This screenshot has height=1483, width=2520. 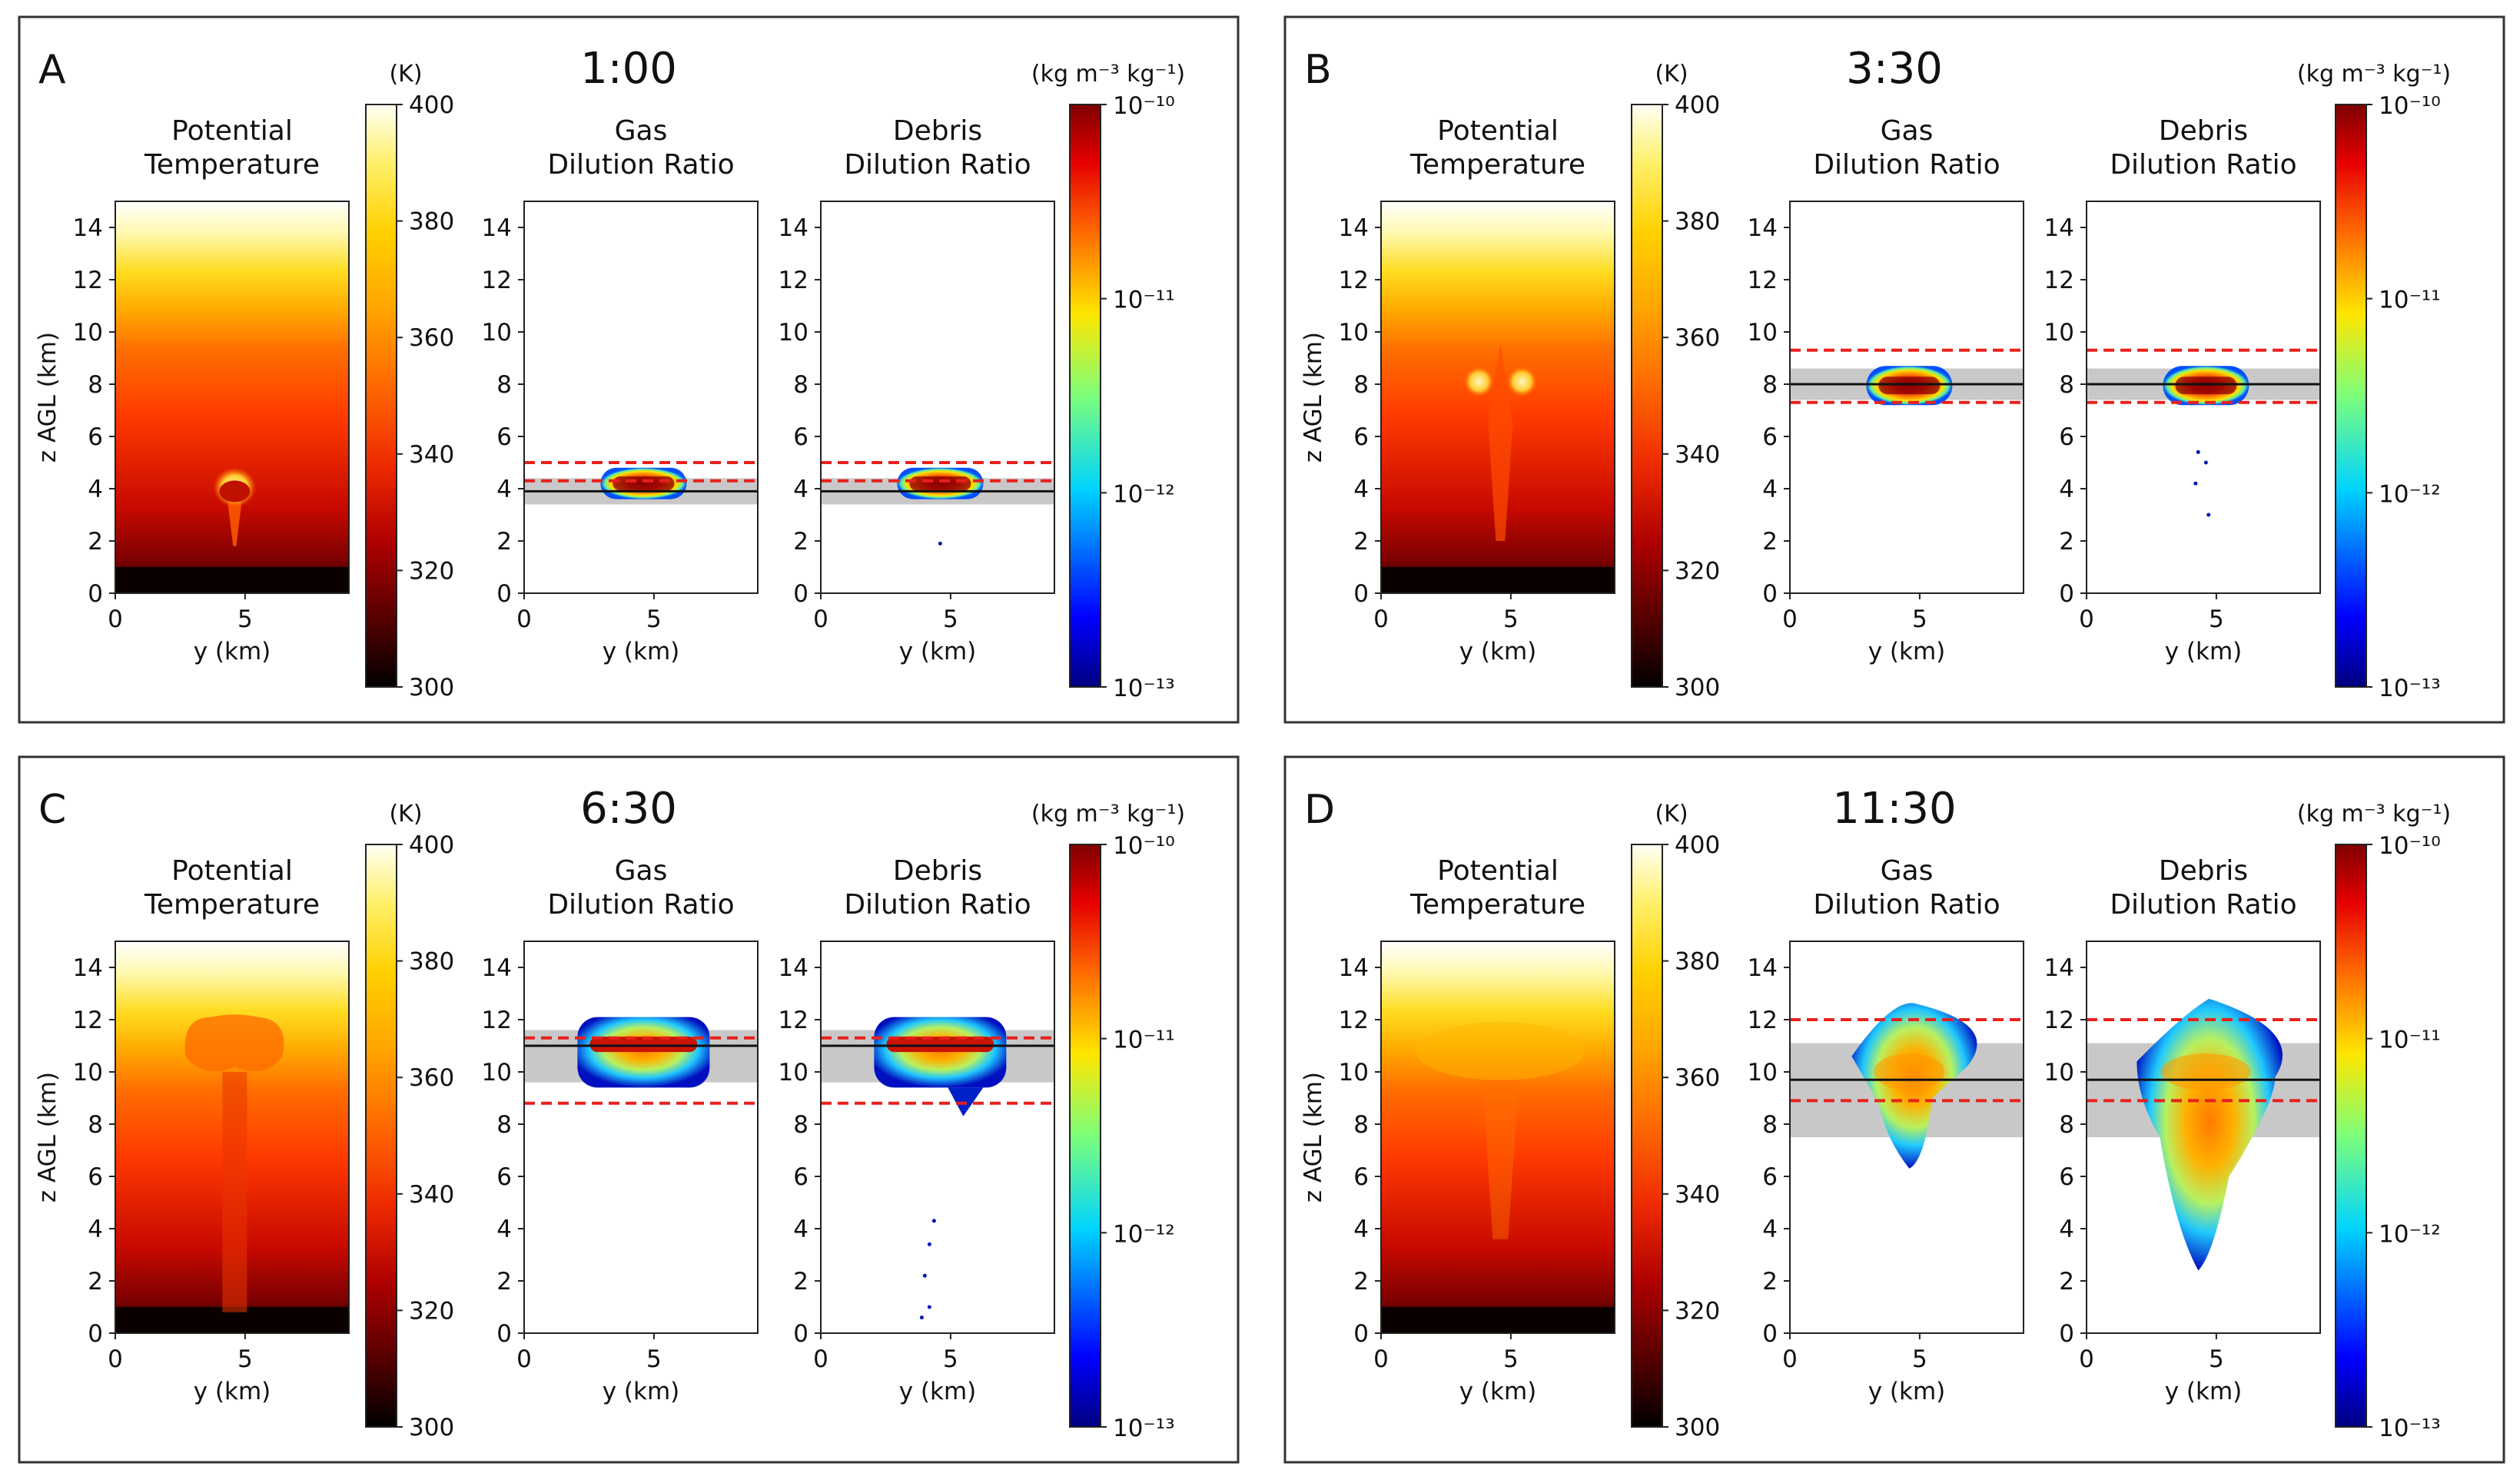 What do you see at coordinates (432, 1428) in the screenshot?
I see `colorbar-tick-label: 300` at bounding box center [432, 1428].